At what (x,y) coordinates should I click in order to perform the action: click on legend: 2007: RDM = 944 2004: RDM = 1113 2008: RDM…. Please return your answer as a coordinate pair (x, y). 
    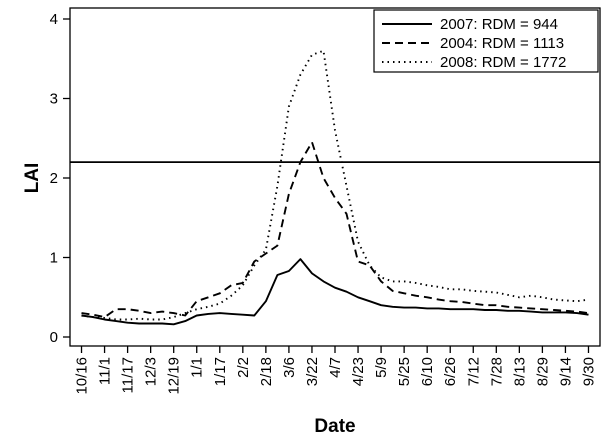
    Looking at the image, I should click on (486, 41).